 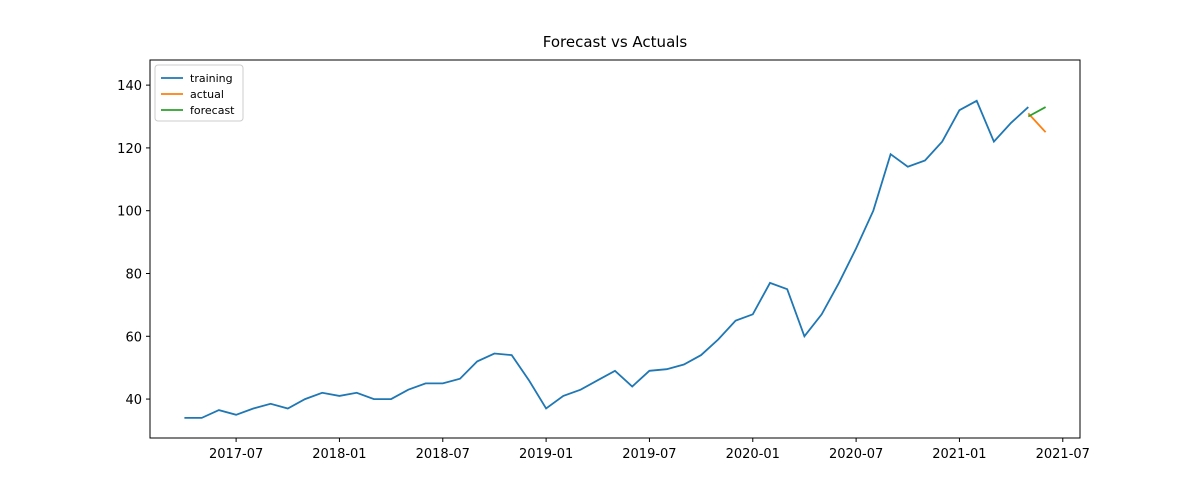 What do you see at coordinates (443, 454) in the screenshot?
I see `x-tick-label: 2018-07` at bounding box center [443, 454].